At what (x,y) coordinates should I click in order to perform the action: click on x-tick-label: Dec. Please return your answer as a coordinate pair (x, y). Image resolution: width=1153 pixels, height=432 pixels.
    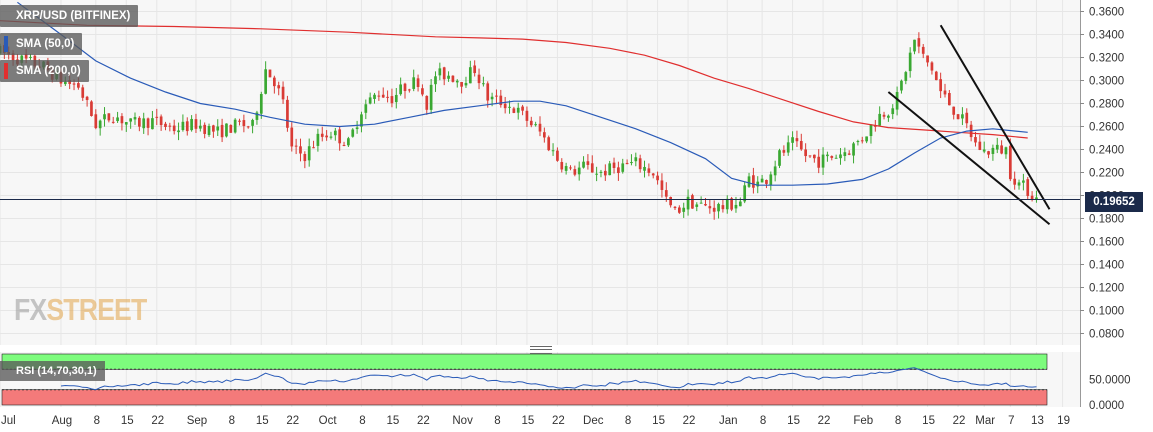
    Looking at the image, I should click on (593, 421).